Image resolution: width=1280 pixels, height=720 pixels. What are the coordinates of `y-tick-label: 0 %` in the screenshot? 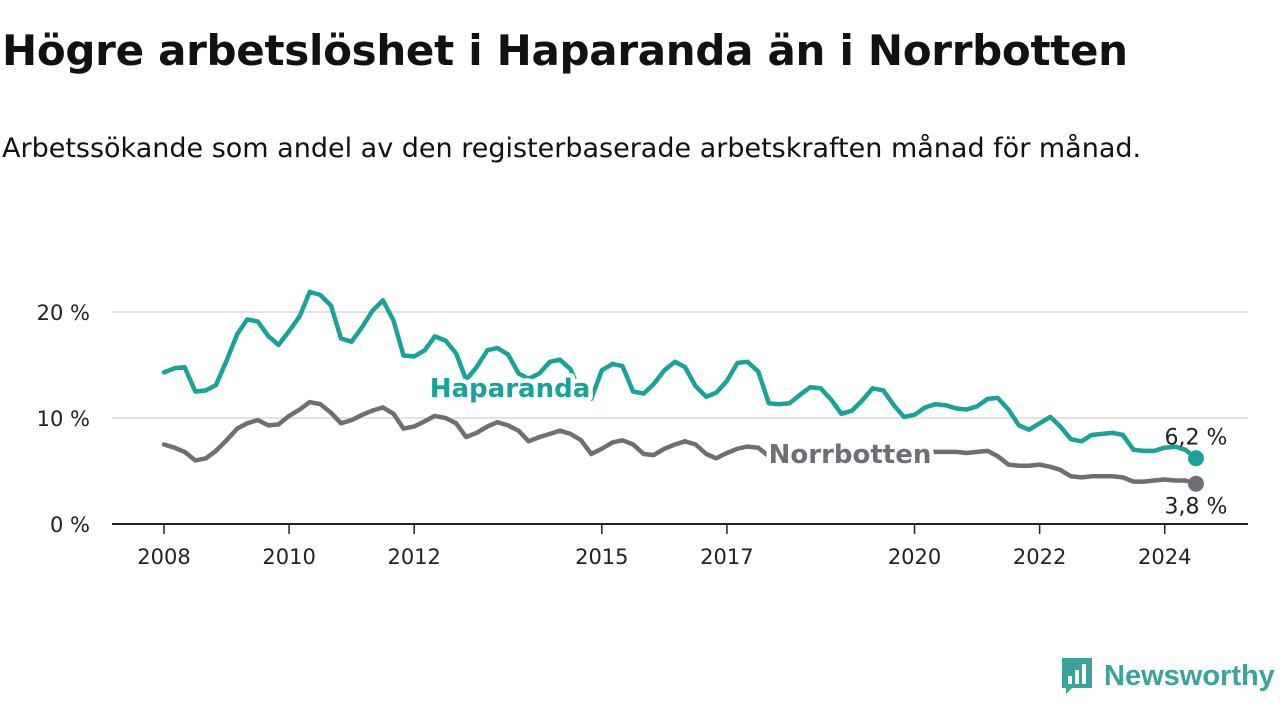 It's located at (70, 525).